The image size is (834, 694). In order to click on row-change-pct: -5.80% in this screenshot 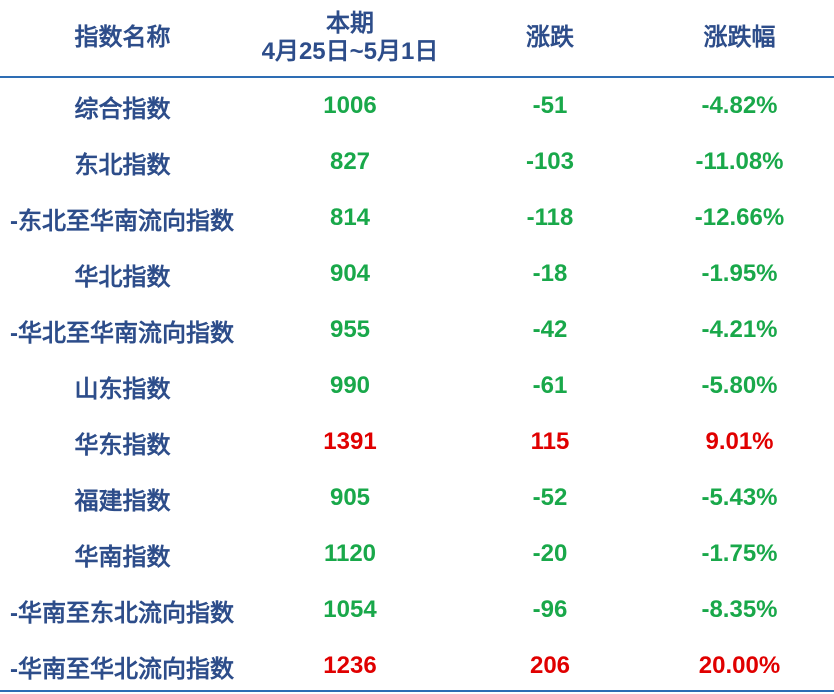, I will do `click(739, 385)`.